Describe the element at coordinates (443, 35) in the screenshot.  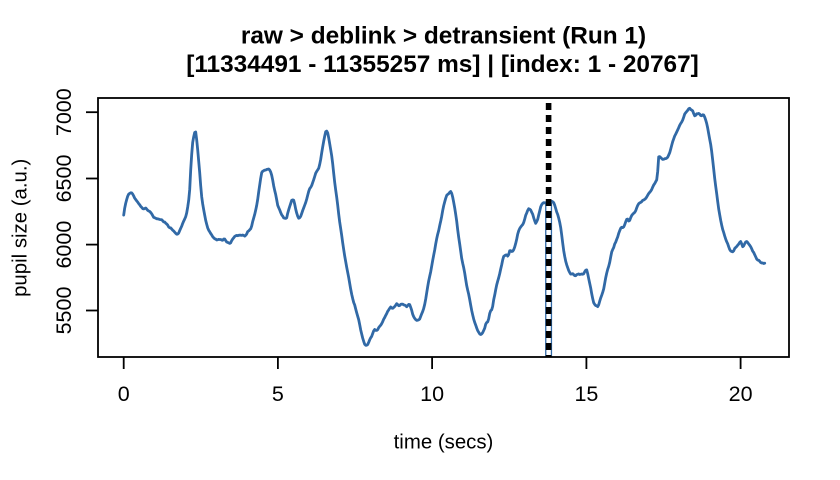
I see `svg-text:raw > deblink > detransient (R: raw > deblink > detransient (Run 1)` at that location.